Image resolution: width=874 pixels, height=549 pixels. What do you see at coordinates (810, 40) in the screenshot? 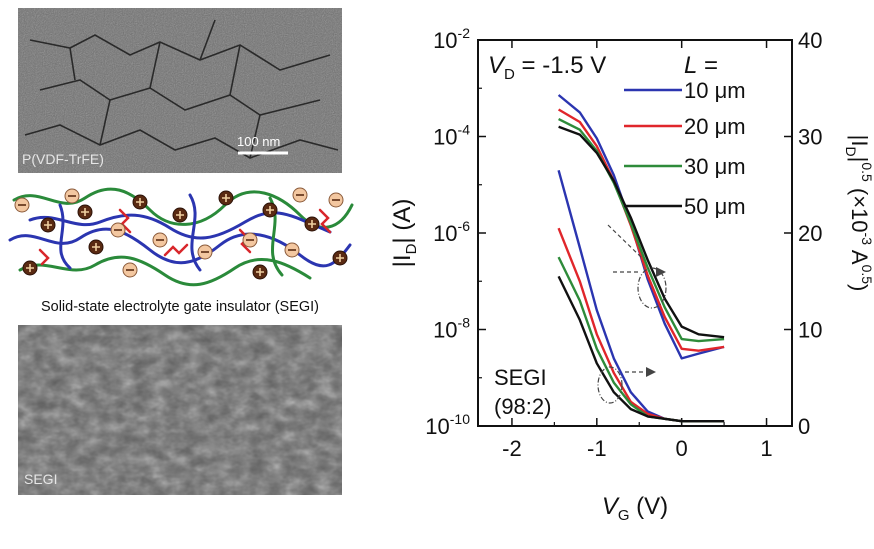
I see `y-right-tick-label: 40` at bounding box center [810, 40].